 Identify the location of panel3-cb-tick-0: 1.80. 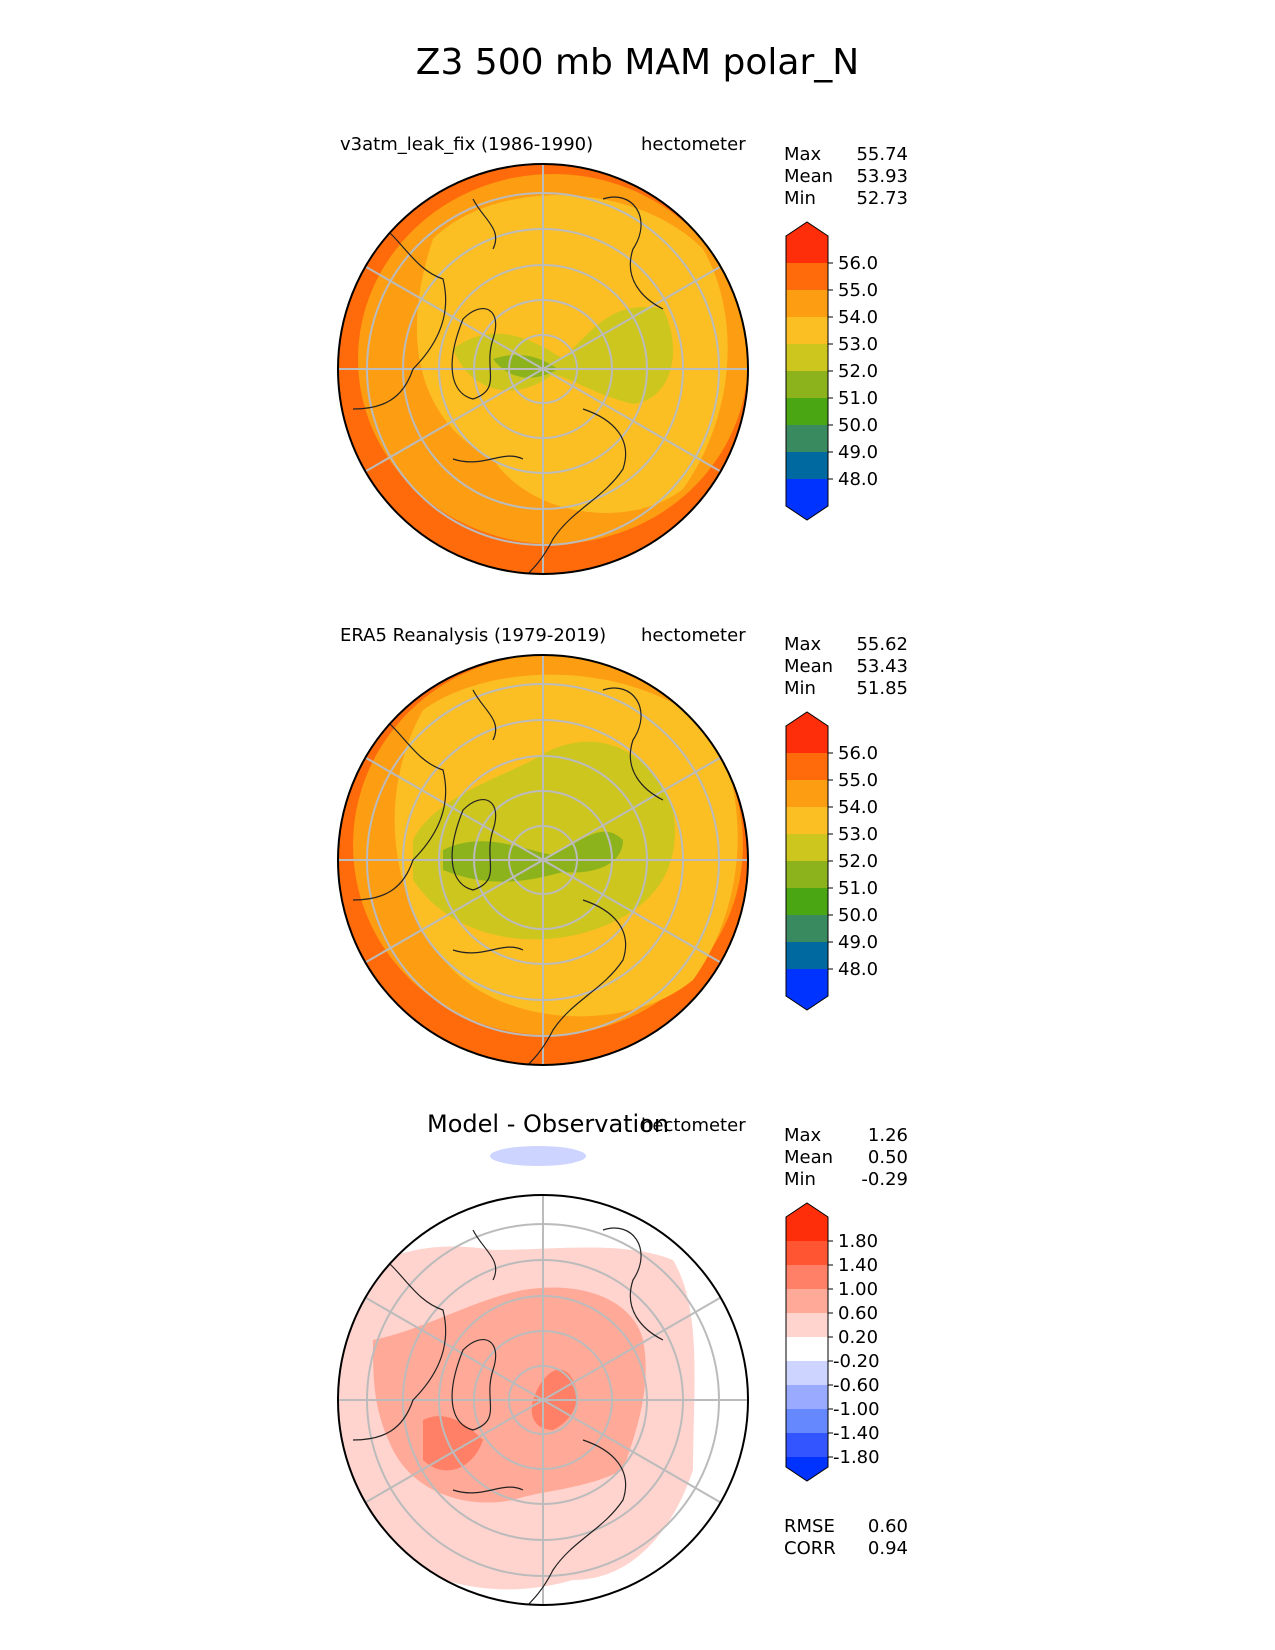
(858, 1241).